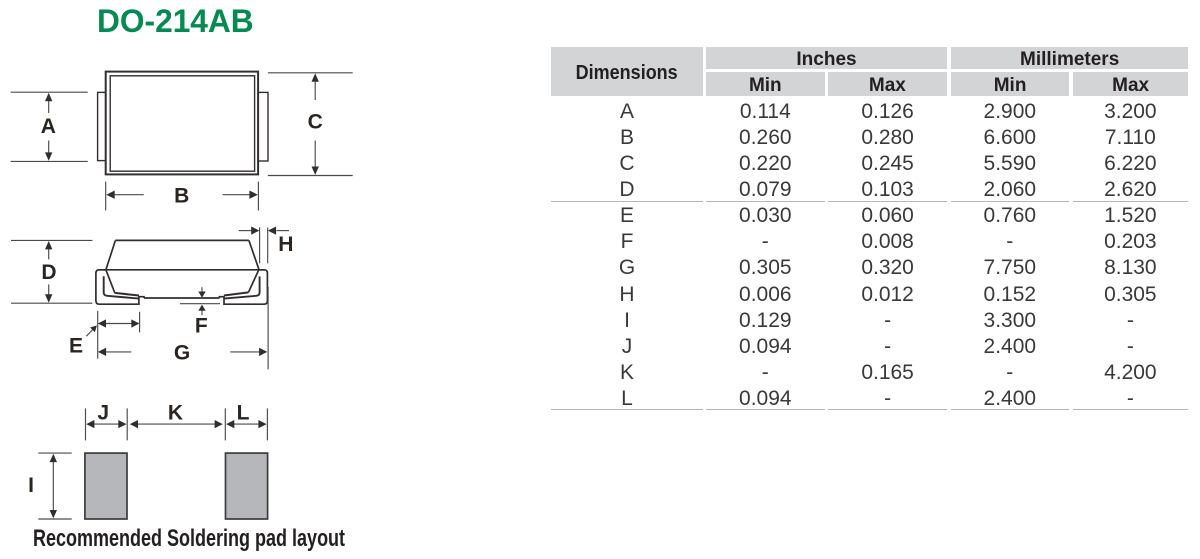 This screenshot has height=559, width=1200. I want to click on svg-text: I, so click(31, 485).